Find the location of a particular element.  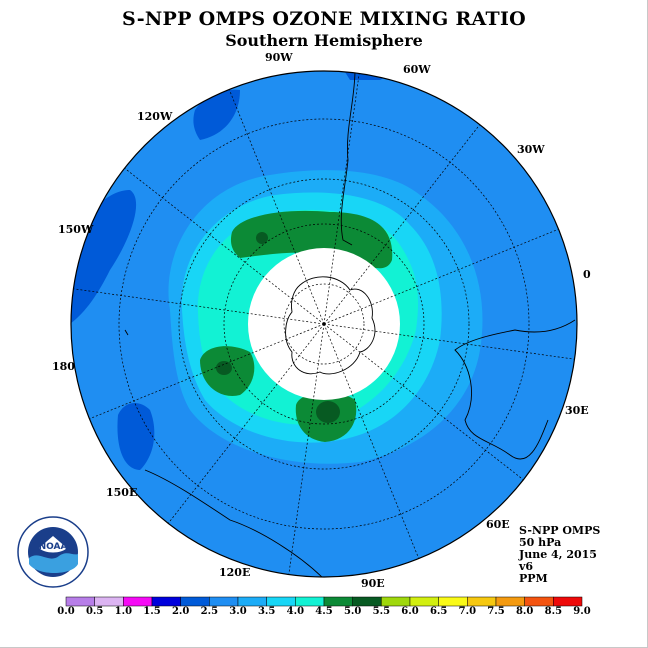

svg-text: NOAA is located at coordinates (53, 547).